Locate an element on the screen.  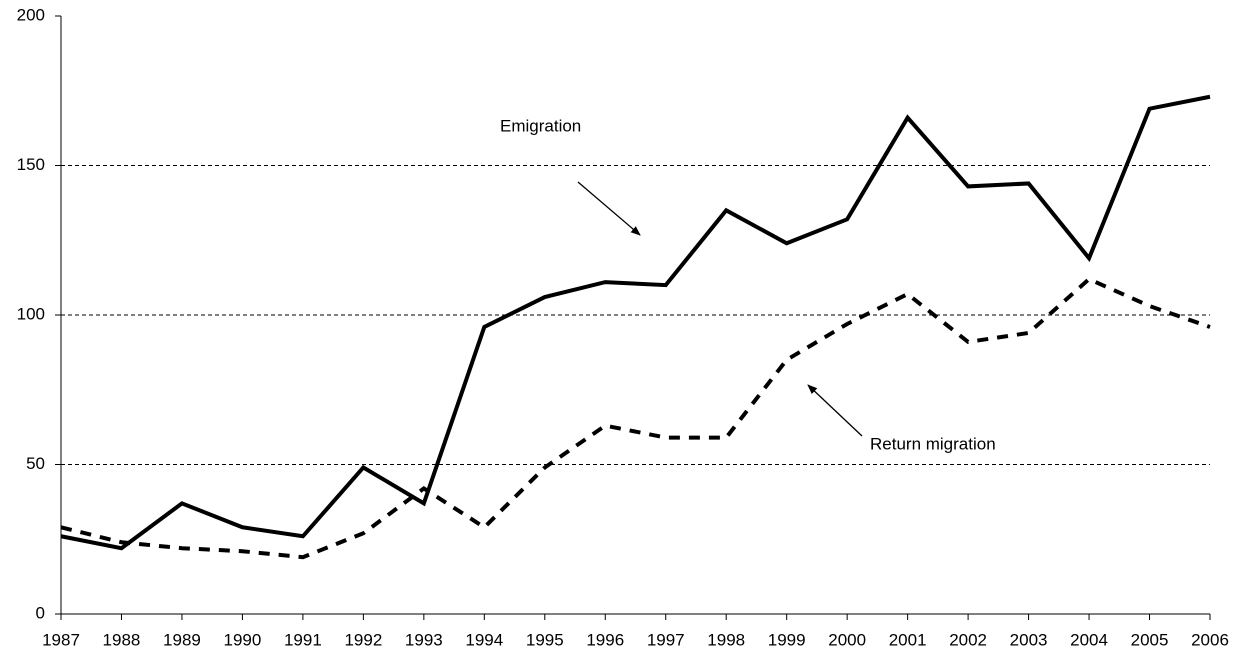
x-tick-label: 1995 is located at coordinates (545, 639).